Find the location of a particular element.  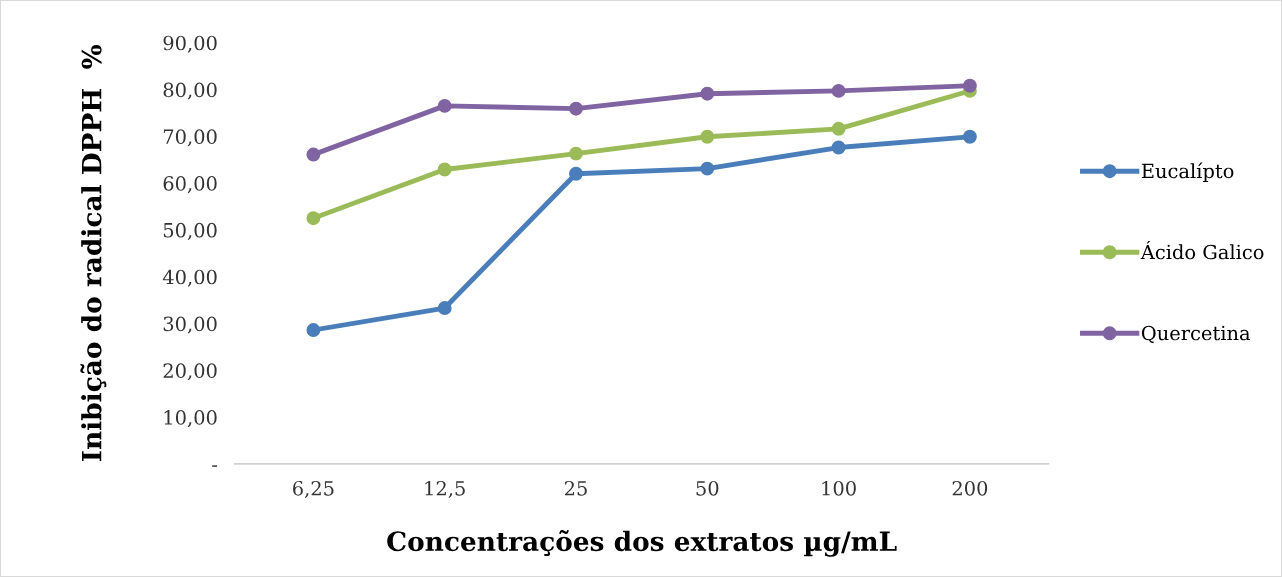

legend-label: Ácido Galico is located at coordinates (1202, 250).